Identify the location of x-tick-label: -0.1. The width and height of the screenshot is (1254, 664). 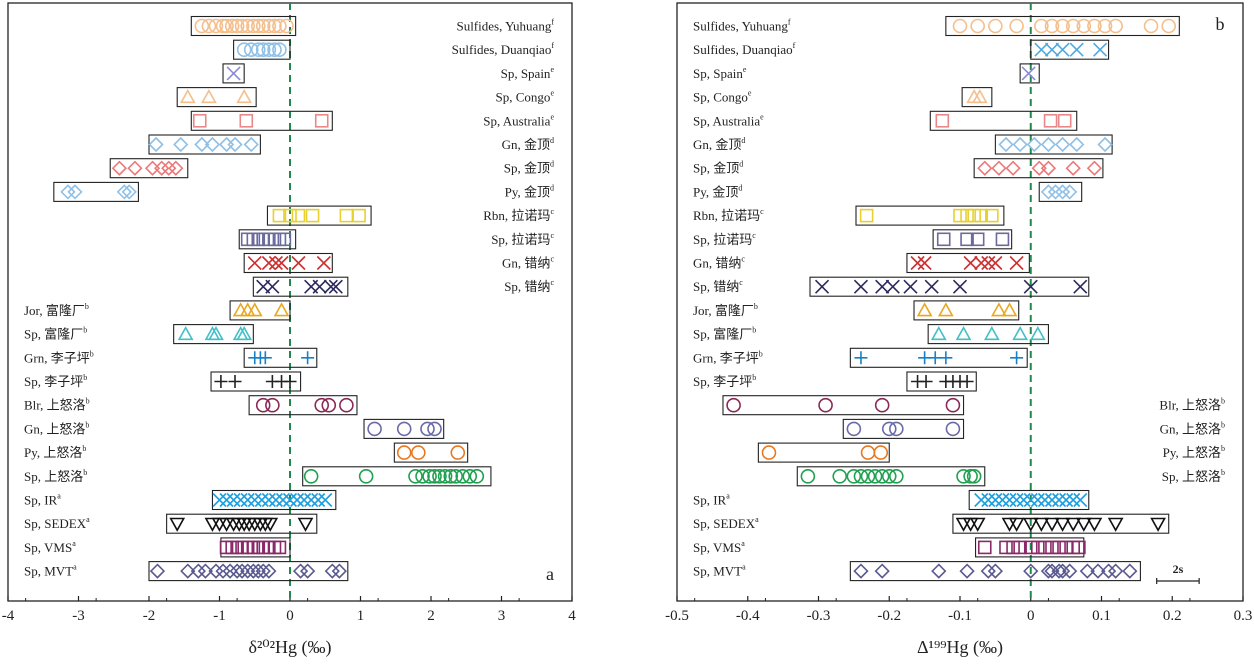
(960, 616).